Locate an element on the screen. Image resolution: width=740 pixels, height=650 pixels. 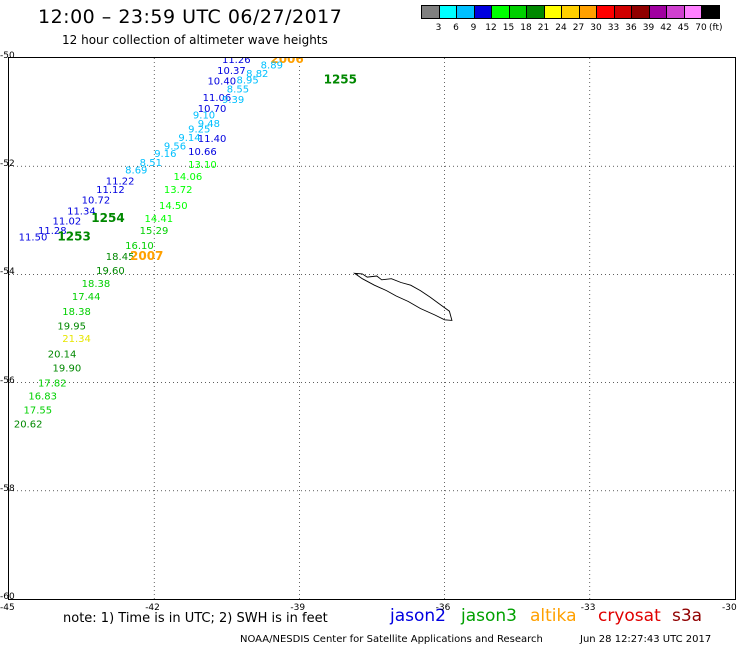
legend-label: 12 is located at coordinates (491, 28).